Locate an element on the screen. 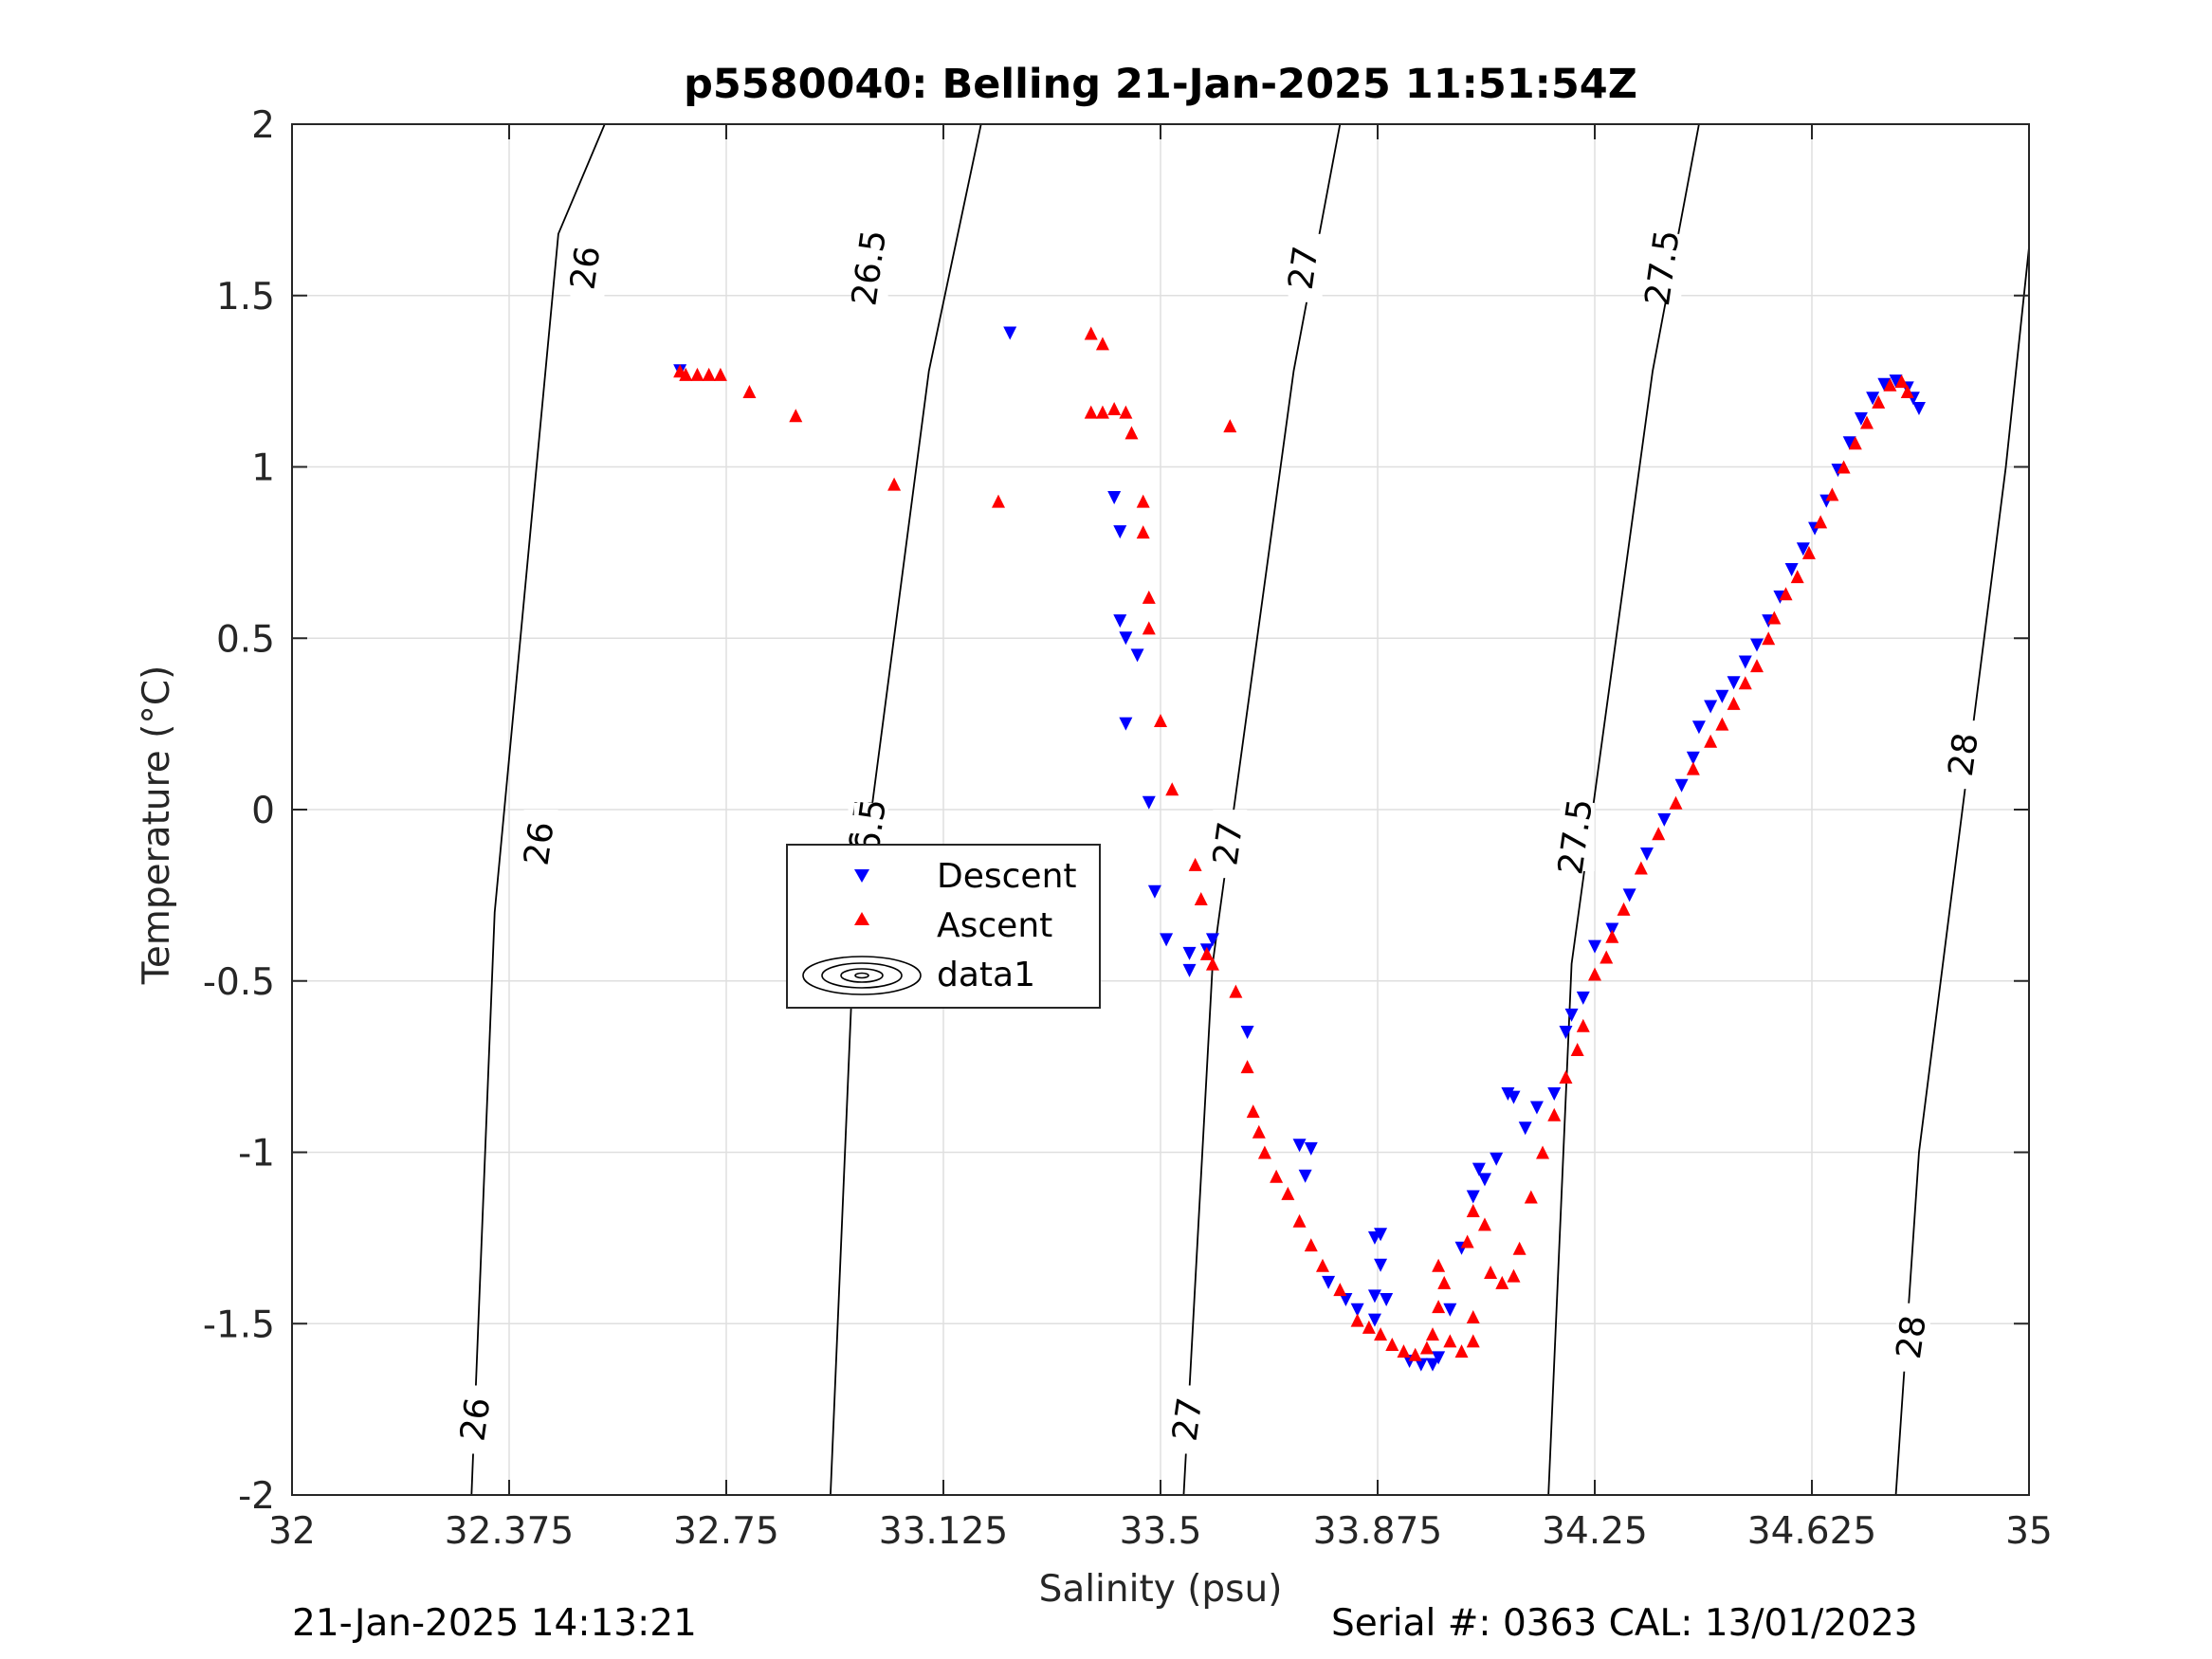 The height and width of the screenshot is (1659, 2212). y-tick-label: 0 is located at coordinates (263, 811).